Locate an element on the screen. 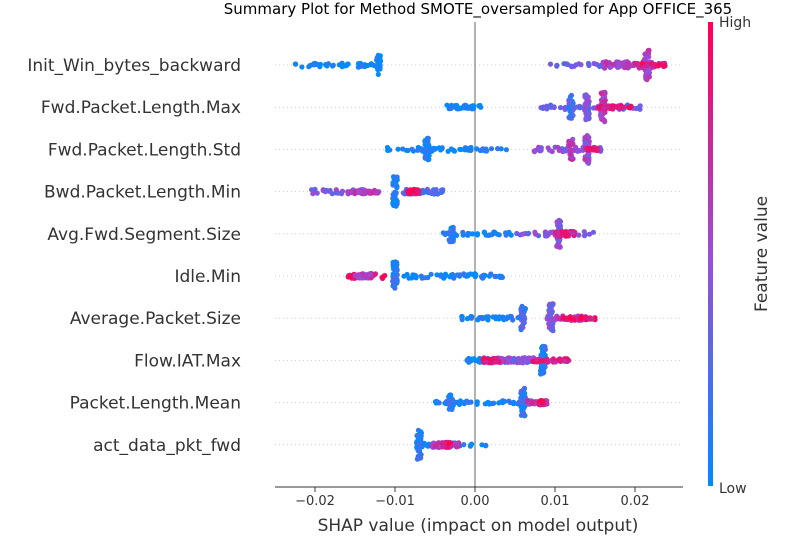 This screenshot has height=550, width=800. feature-label: Init_Win_bytes_backward is located at coordinates (134, 66).